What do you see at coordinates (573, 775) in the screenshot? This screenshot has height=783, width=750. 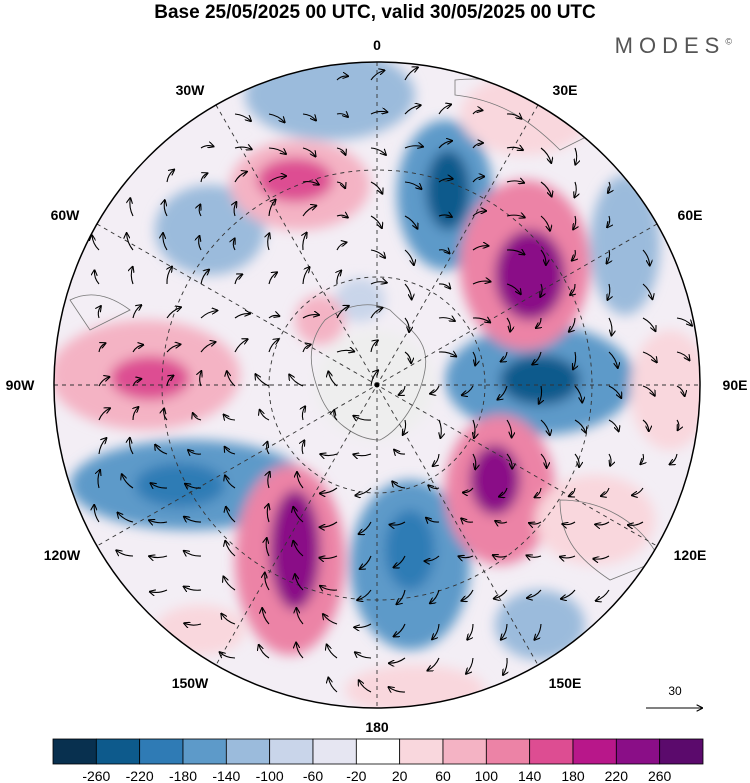 I see `colorbar-tick-label: 180` at bounding box center [573, 775].